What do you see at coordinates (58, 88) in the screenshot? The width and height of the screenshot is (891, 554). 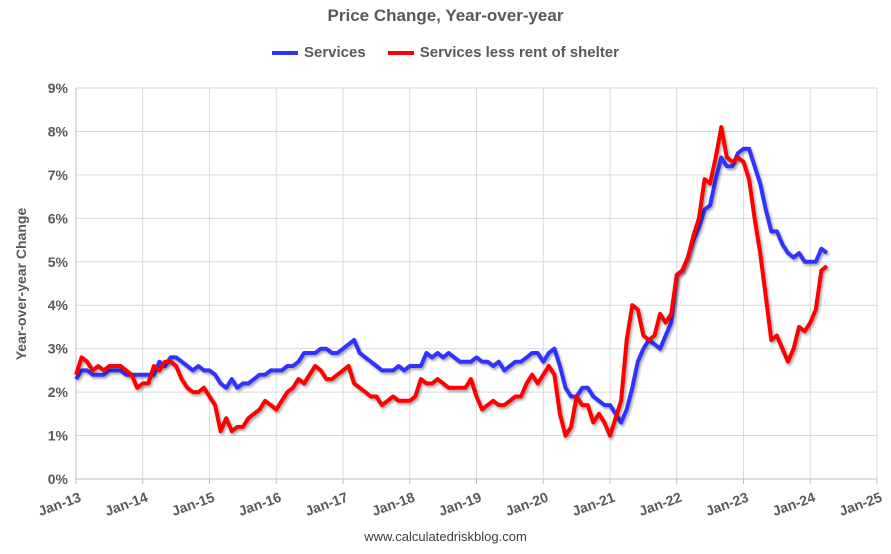 I see `y-tick-label: 9%` at bounding box center [58, 88].